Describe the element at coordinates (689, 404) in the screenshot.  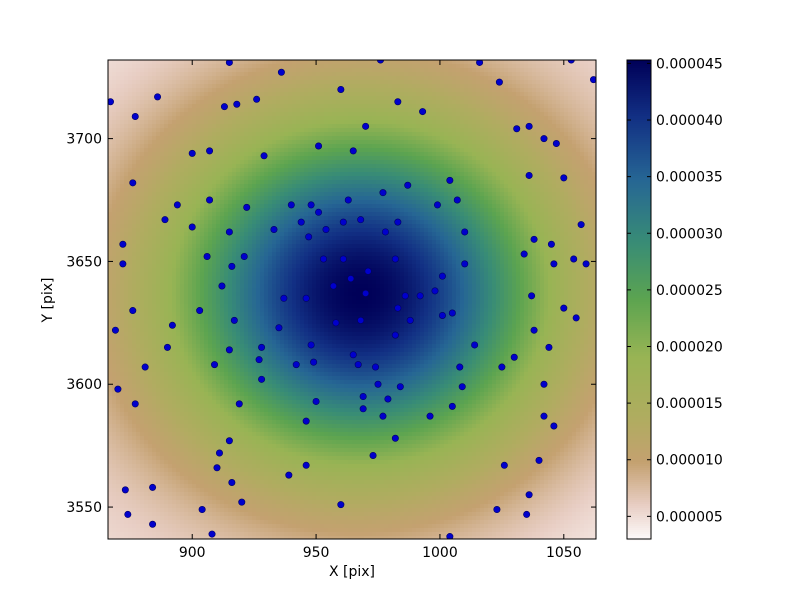
I see `colorbar-tick-label: 0.000015` at that location.